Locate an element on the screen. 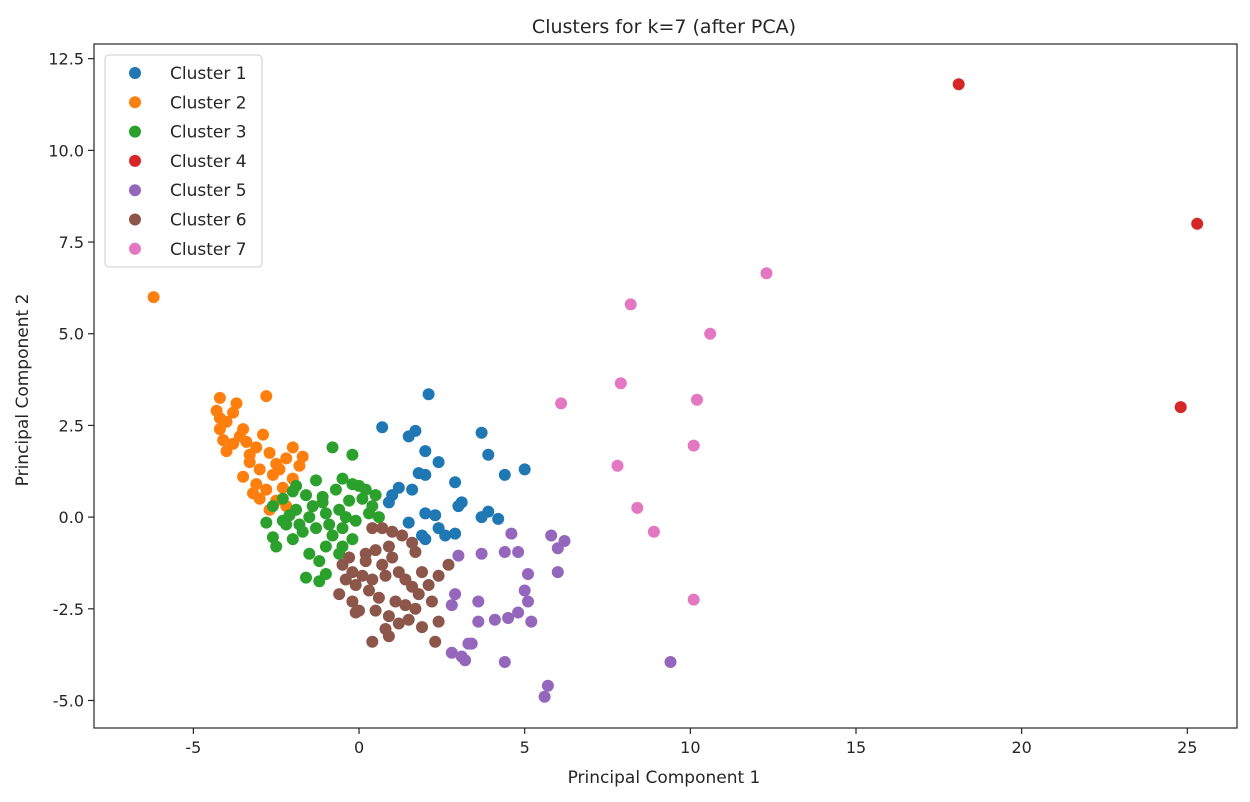  x-tick-label: 15 is located at coordinates (856, 747).